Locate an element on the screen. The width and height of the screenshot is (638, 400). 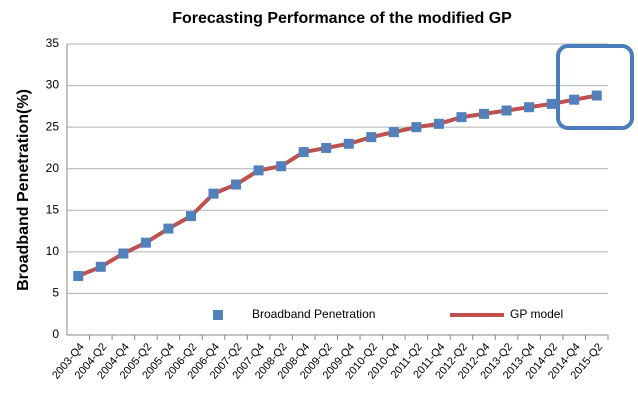
y-tick-label: 35 is located at coordinates (53, 43).